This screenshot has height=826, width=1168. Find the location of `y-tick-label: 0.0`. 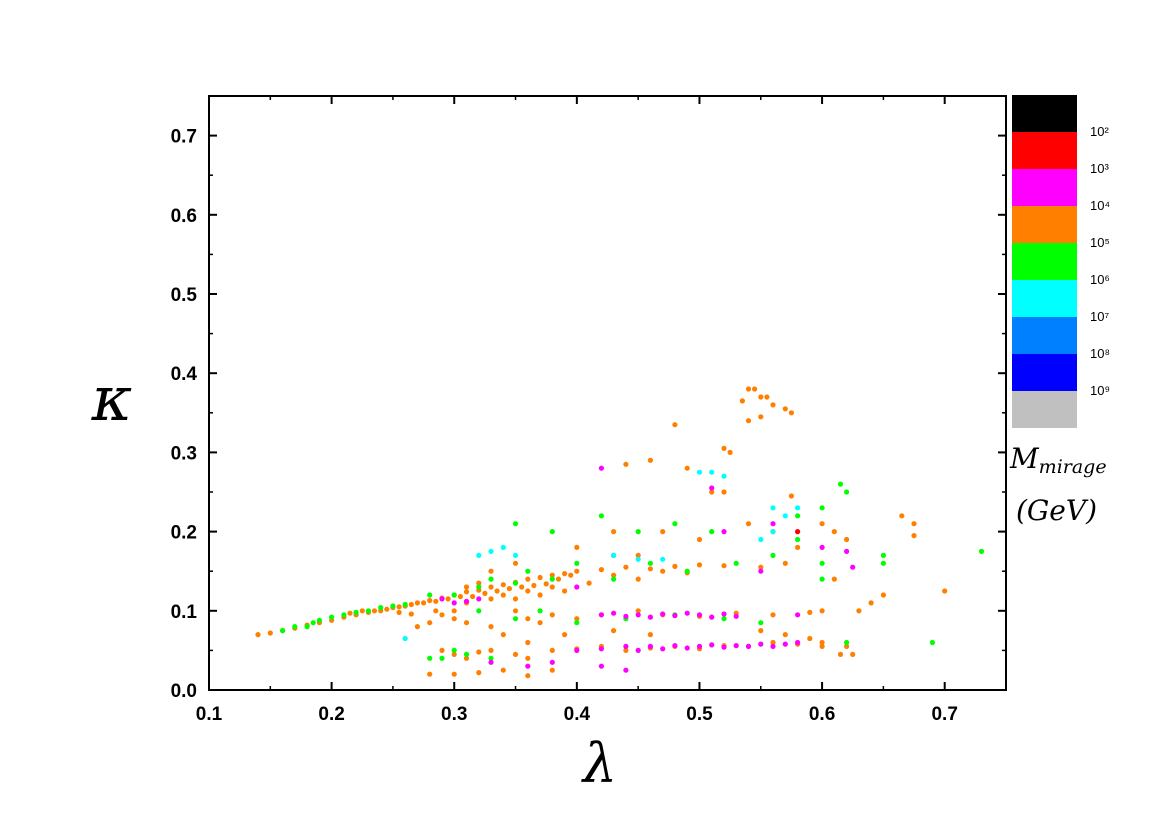

y-tick-label: 0.0 is located at coordinates (184, 691).